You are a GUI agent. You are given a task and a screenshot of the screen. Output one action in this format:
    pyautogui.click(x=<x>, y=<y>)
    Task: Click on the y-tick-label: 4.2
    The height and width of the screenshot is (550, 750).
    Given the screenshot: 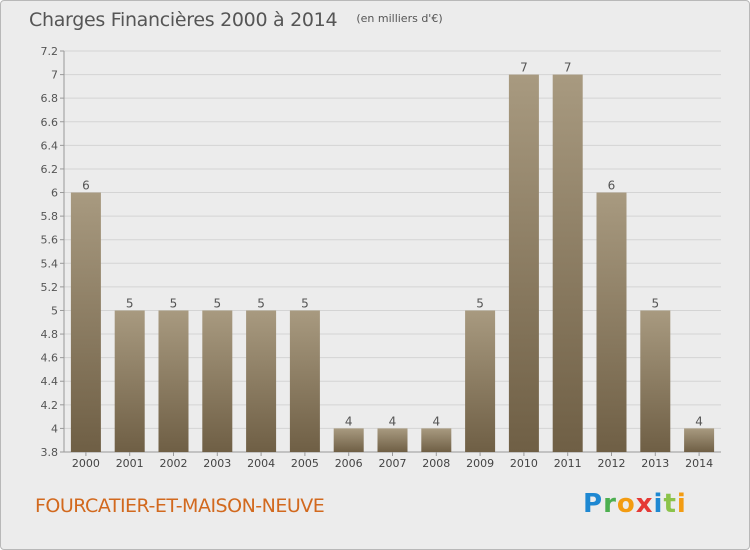 What is the action you would take?
    pyautogui.click(x=50, y=405)
    